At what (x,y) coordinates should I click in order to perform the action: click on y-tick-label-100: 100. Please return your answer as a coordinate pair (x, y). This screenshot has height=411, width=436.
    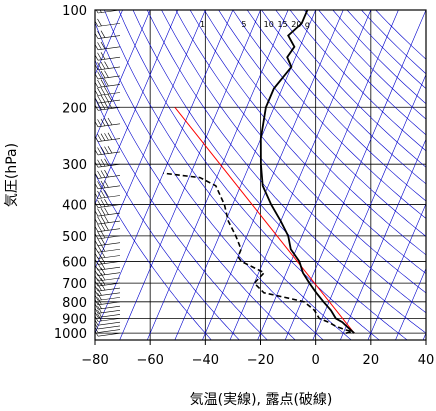
    Looking at the image, I should click on (74, 11).